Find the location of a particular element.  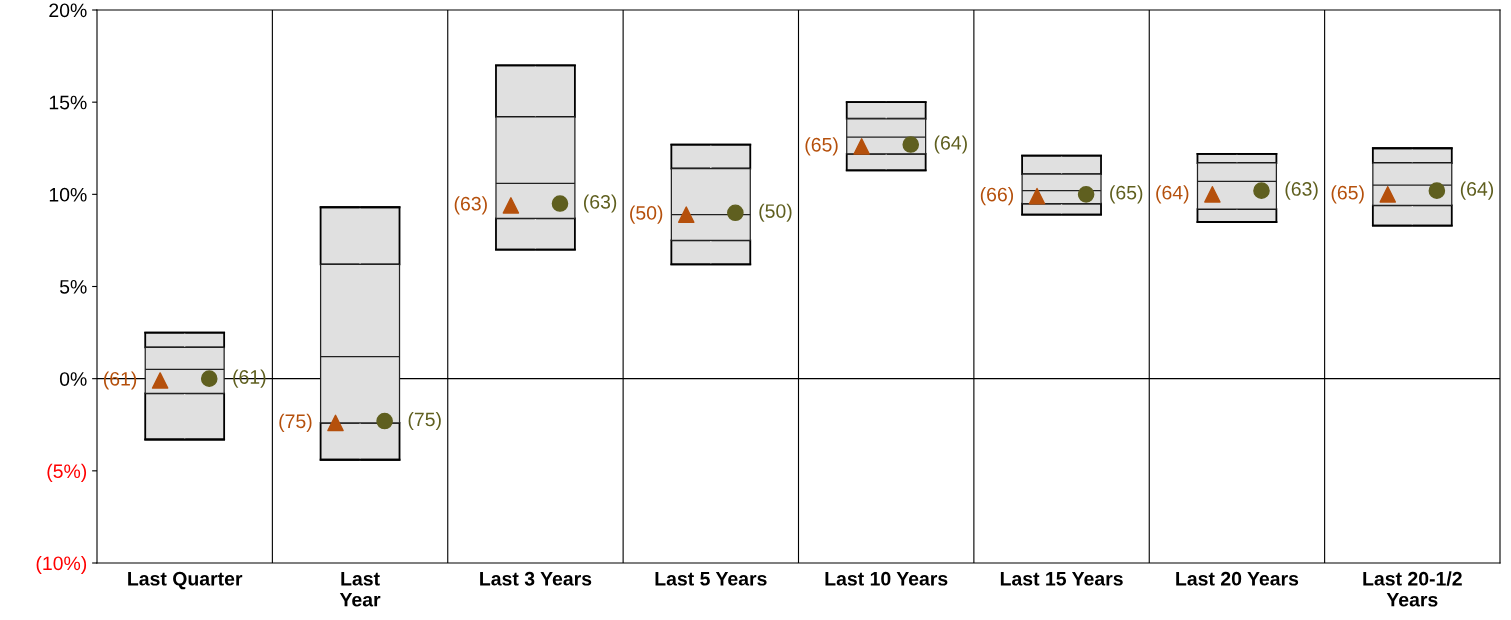

y-tick-label: 5% is located at coordinates (73, 287).